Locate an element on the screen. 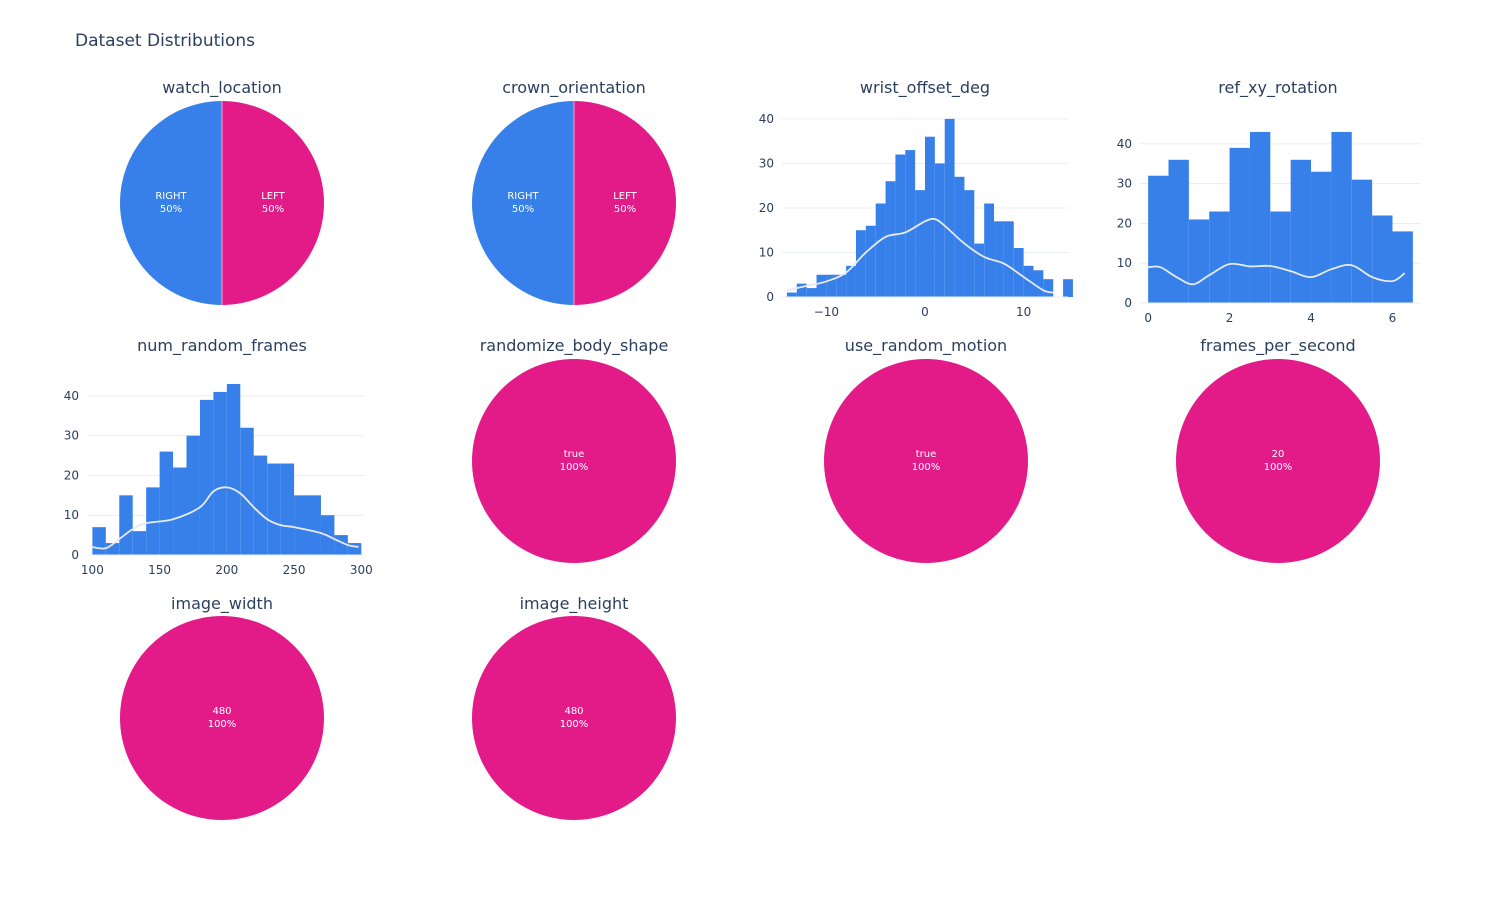 Image resolution: width=1500 pixels, height=900 pixels. xtick-label: 6 is located at coordinates (1393, 318).